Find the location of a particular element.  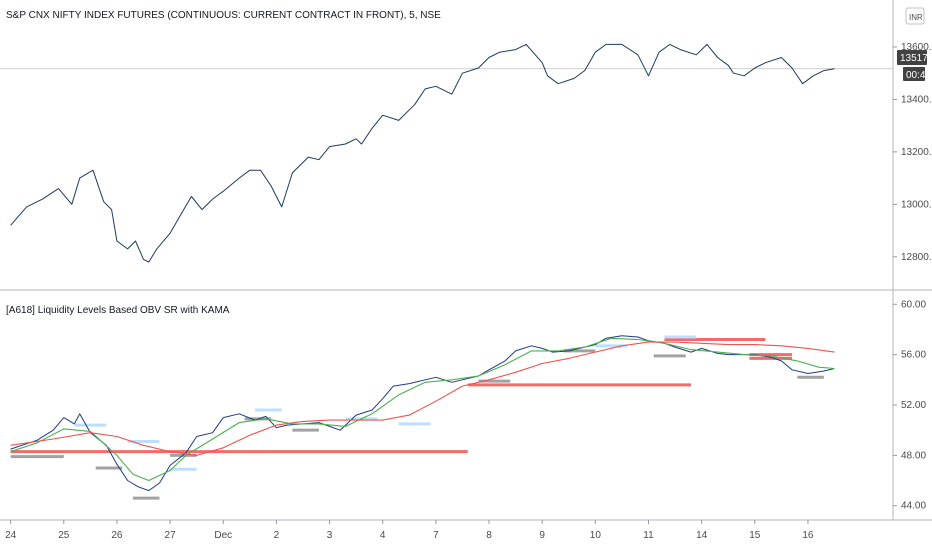

x-tick-label: 8 is located at coordinates (489, 535).